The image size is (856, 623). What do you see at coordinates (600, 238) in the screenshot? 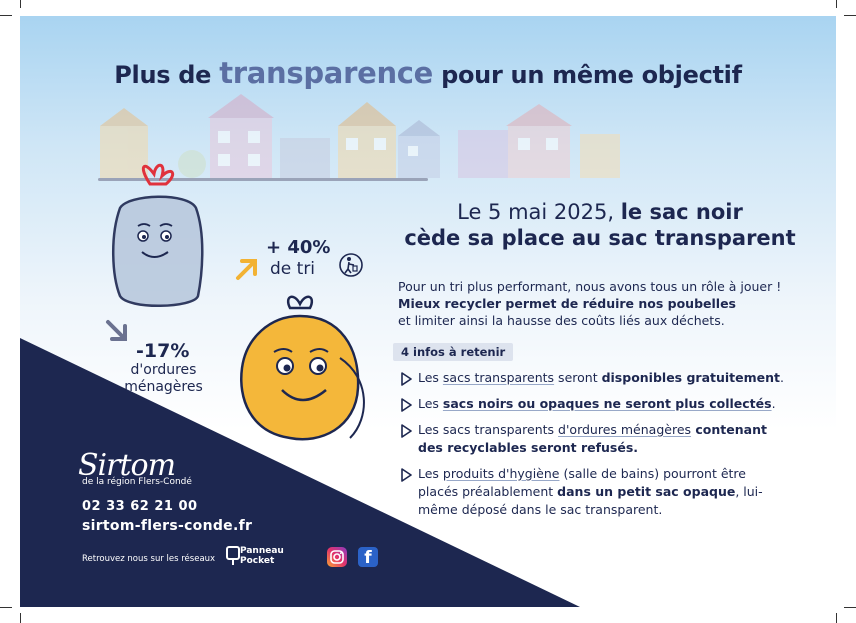
I see `headline-line2: cède sa place au sac transparent` at bounding box center [600, 238].